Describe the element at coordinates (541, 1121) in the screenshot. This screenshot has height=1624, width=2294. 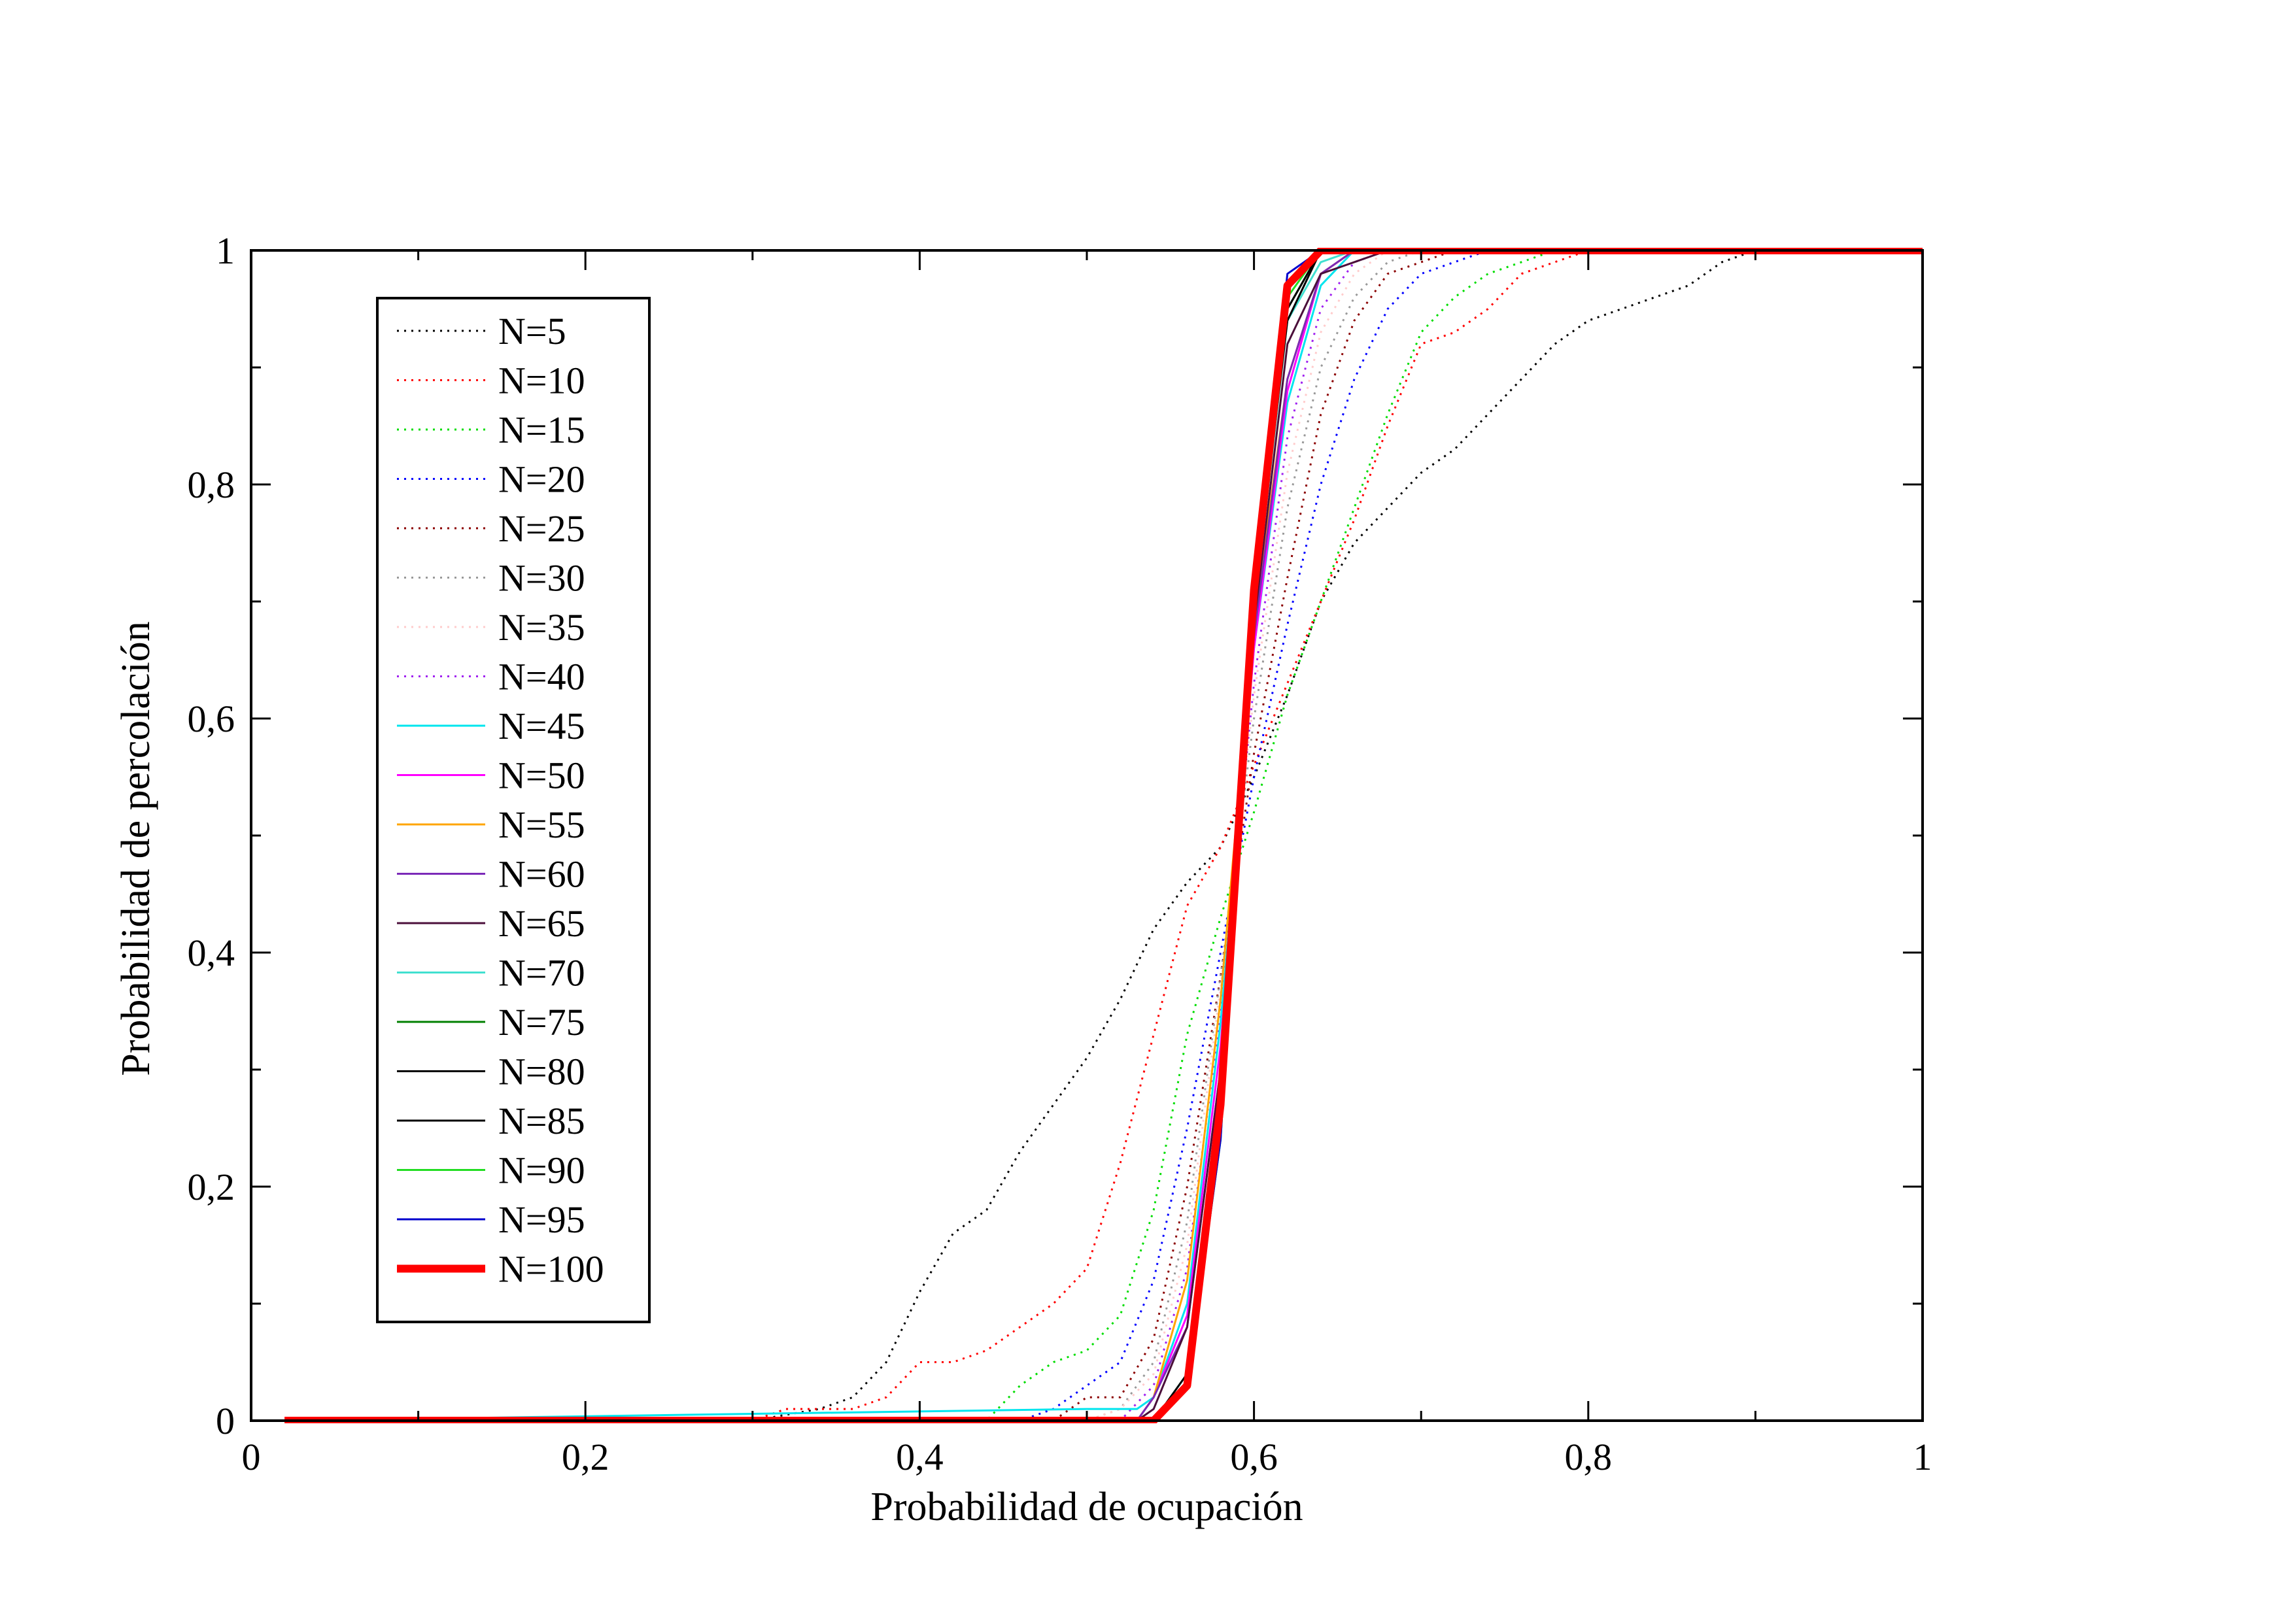
I see `legend-label-n-85: N=85` at that location.